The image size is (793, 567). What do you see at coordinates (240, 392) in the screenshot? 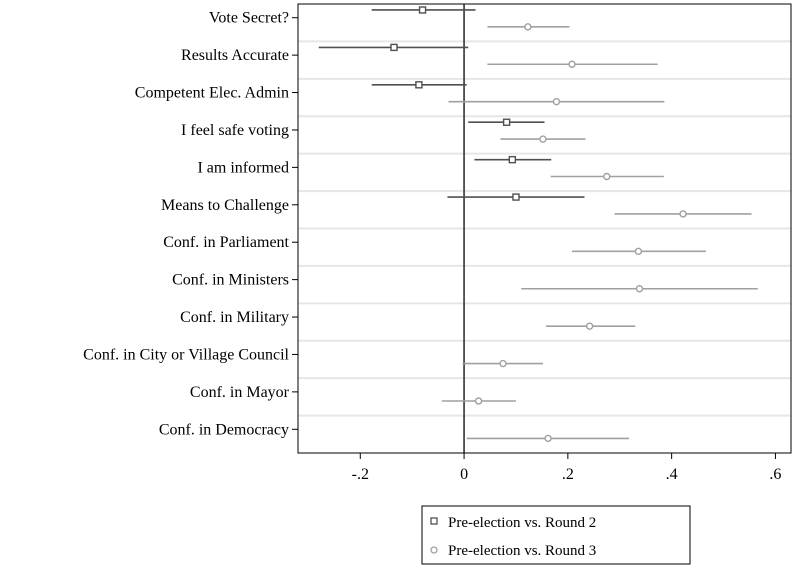
I see `y-tick-label: Conf. in Mayor` at bounding box center [240, 392].